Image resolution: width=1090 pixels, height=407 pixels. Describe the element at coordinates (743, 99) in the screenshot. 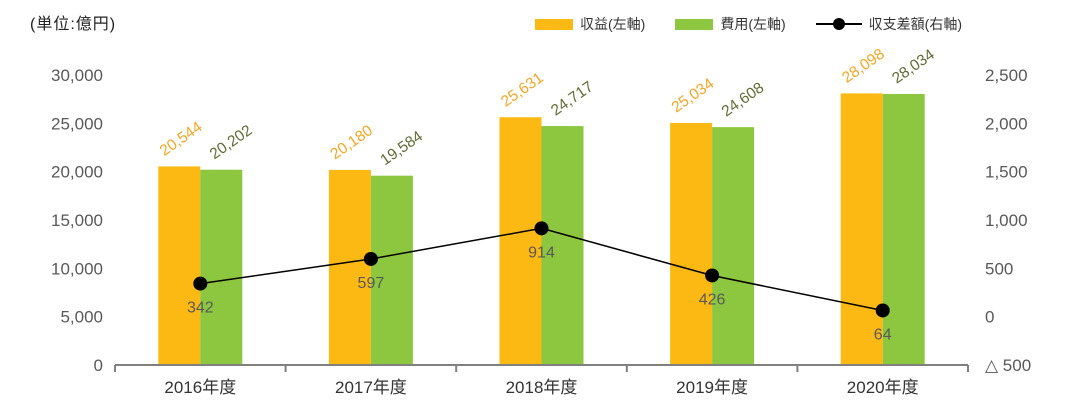

I see `bar-label-expense-3: 24,608` at that location.